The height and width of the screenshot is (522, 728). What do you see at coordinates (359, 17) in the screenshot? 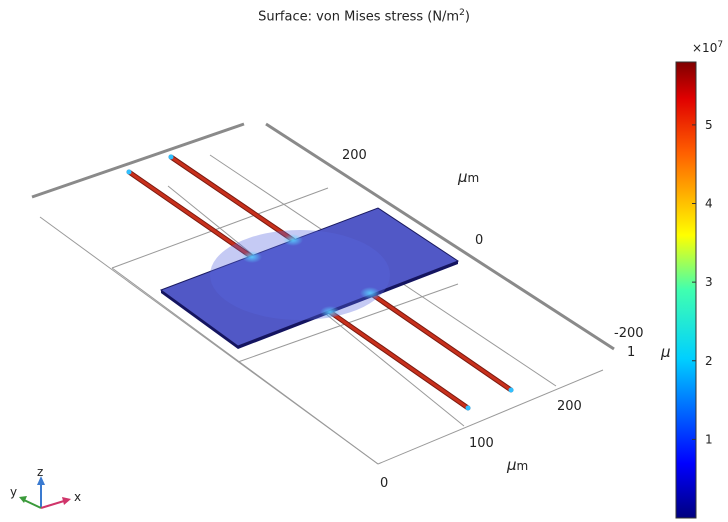
I see `title-prefix: Surface: von Mises stress (N/m` at bounding box center [359, 17].